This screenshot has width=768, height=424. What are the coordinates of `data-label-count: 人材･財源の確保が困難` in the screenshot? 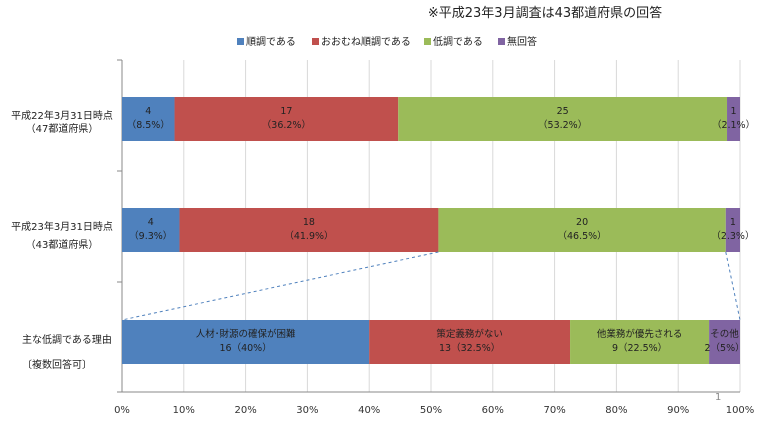 It's located at (246, 334).